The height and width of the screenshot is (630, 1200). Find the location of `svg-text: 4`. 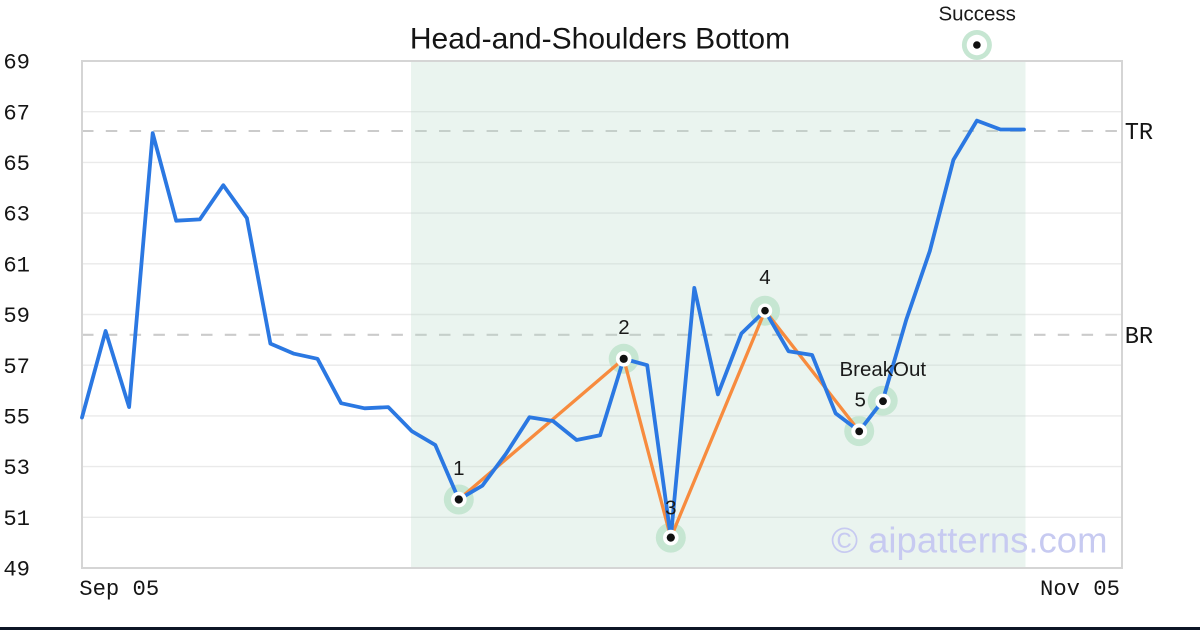

svg-text: 4 is located at coordinates (764, 277).